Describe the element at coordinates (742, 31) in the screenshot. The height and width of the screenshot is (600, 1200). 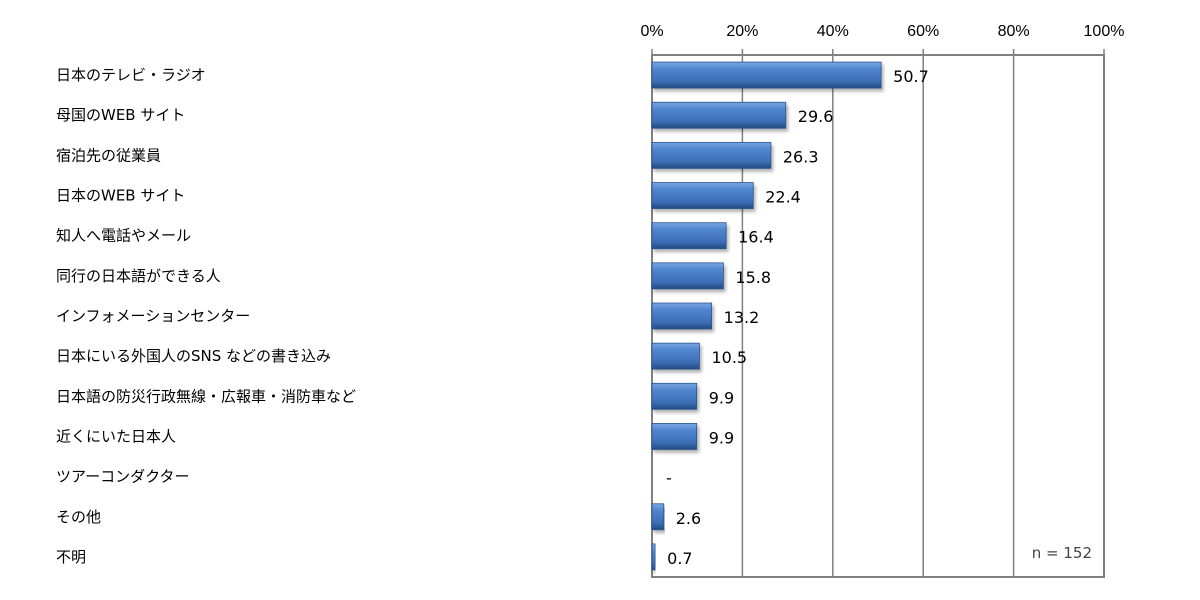
I see `x-tick-label: 20%` at that location.